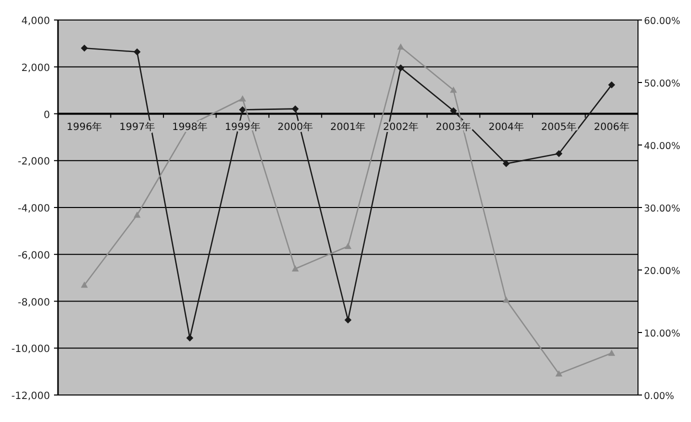 The height and width of the screenshot is (422, 691). Describe the element at coordinates (34, 256) in the screenshot. I see `y-tick-label: -6,000` at that location.